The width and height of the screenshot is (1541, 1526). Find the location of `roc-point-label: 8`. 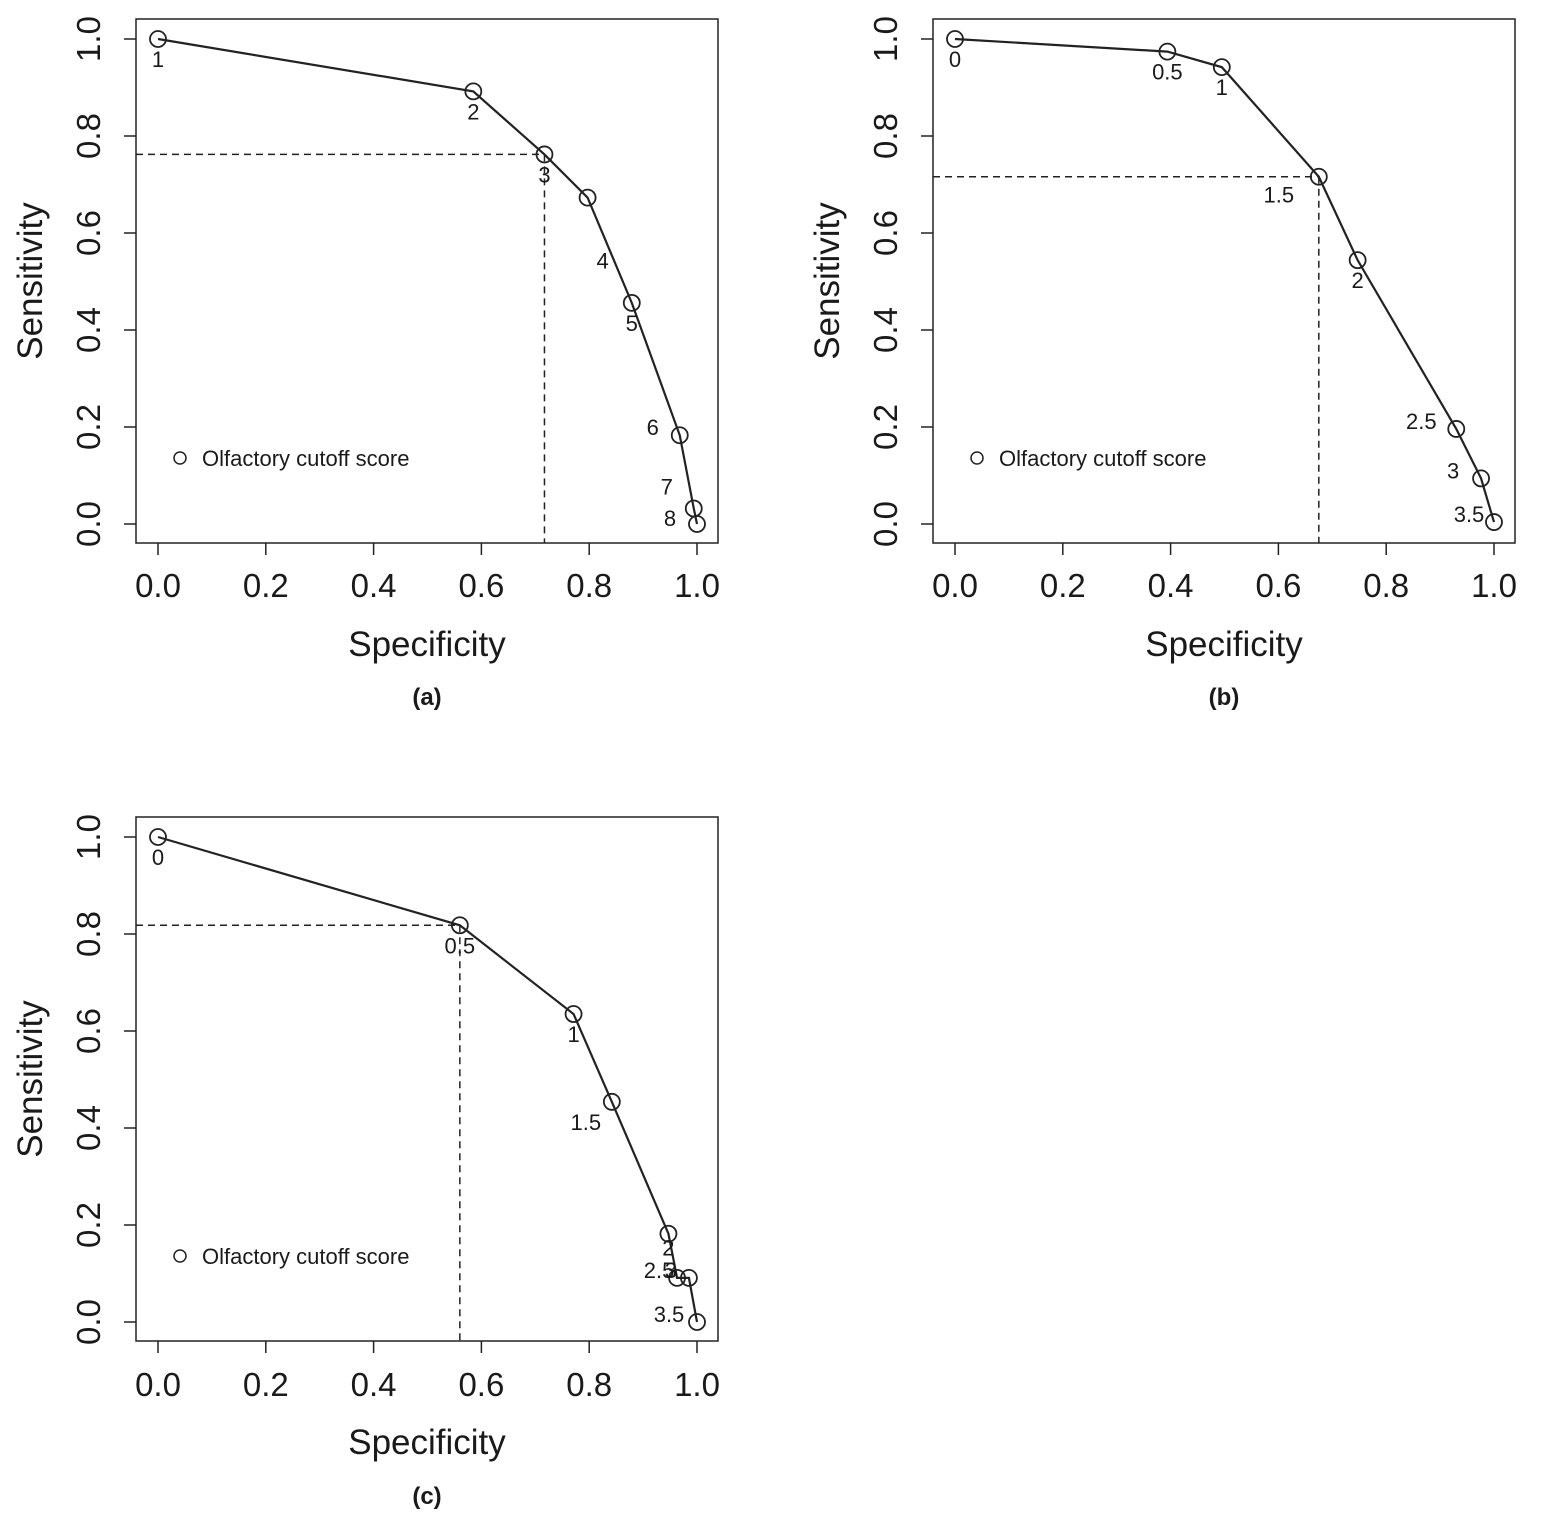

roc-point-label: 8 is located at coordinates (670, 518).